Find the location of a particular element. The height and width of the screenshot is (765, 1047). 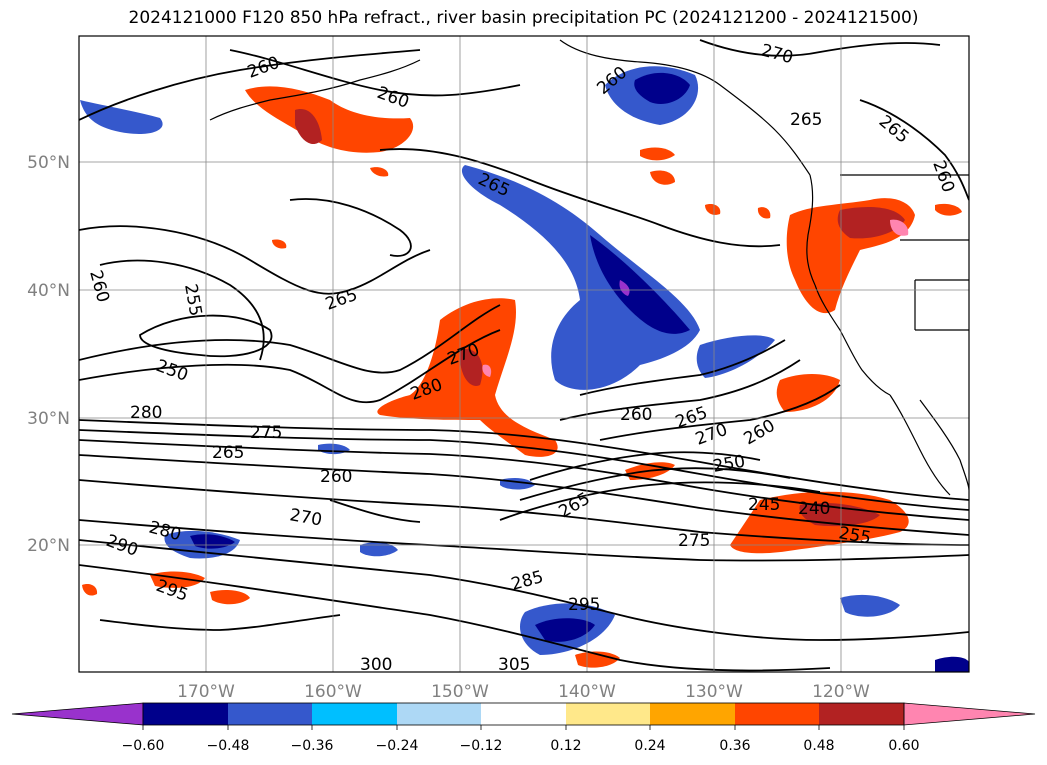

colorbar-tick-label: 0.60 is located at coordinates (903, 746).